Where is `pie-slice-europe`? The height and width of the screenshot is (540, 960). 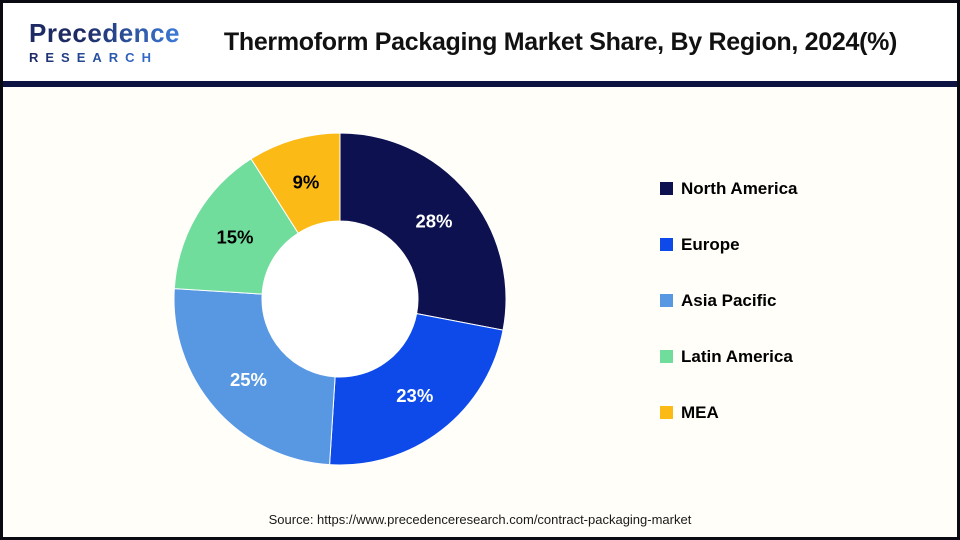
pie-slice-europe is located at coordinates (416, 389).